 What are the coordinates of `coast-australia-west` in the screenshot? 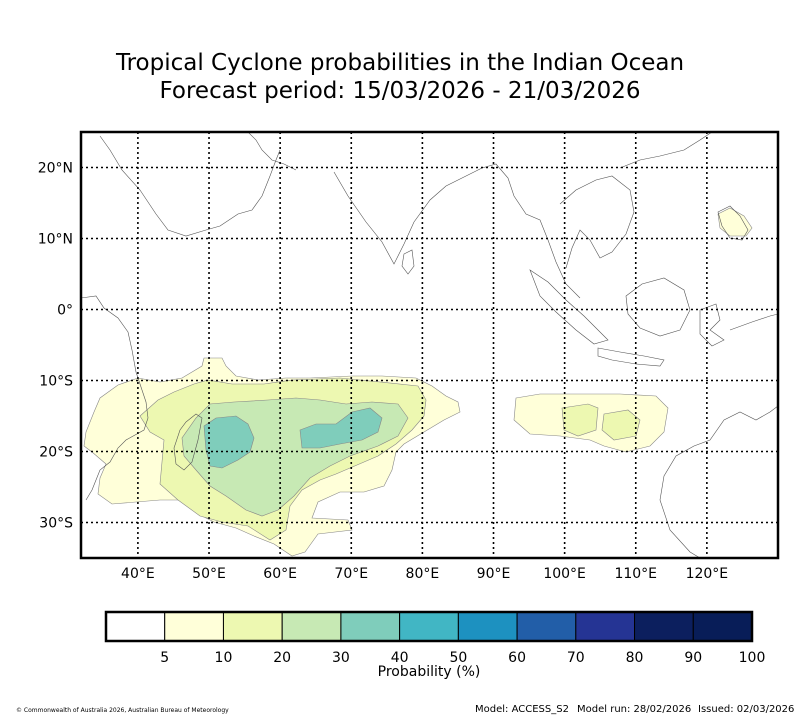 It's located at (680, 528).